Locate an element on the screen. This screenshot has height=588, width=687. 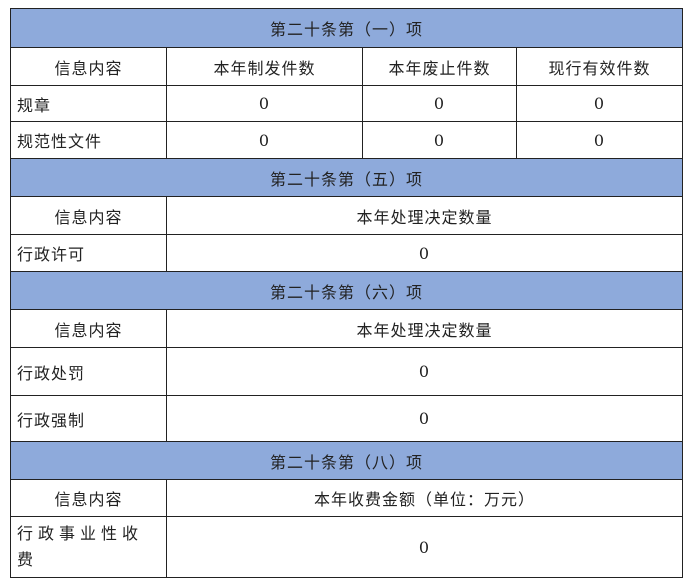
column-header: 本年制发件数 is located at coordinates (264, 66).